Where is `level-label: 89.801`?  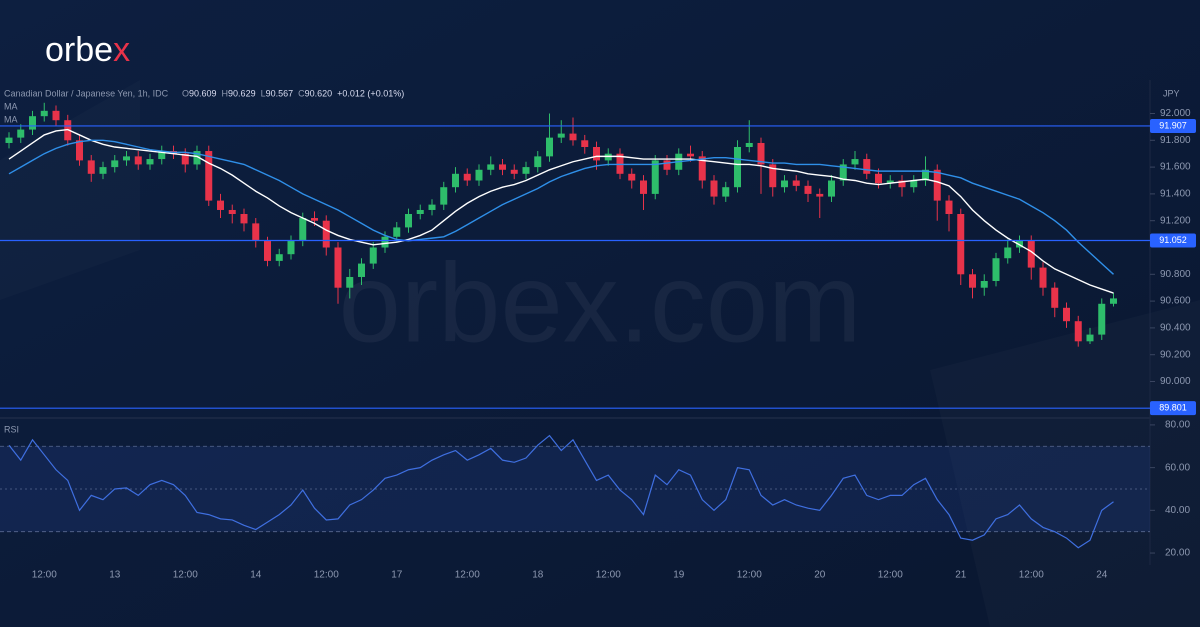 level-label: 89.801 is located at coordinates (1173, 408).